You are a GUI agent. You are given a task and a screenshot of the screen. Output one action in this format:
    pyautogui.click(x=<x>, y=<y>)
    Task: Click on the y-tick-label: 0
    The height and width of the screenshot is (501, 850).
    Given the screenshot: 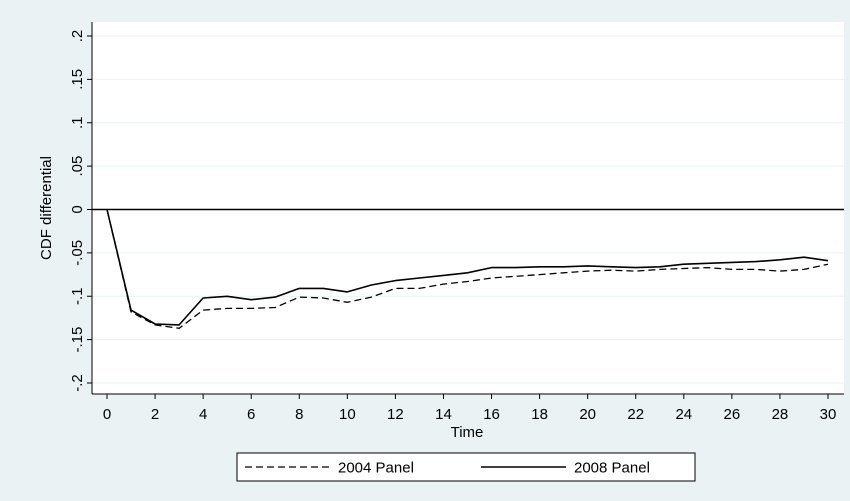 What is the action you would take?
    pyautogui.click(x=77, y=209)
    